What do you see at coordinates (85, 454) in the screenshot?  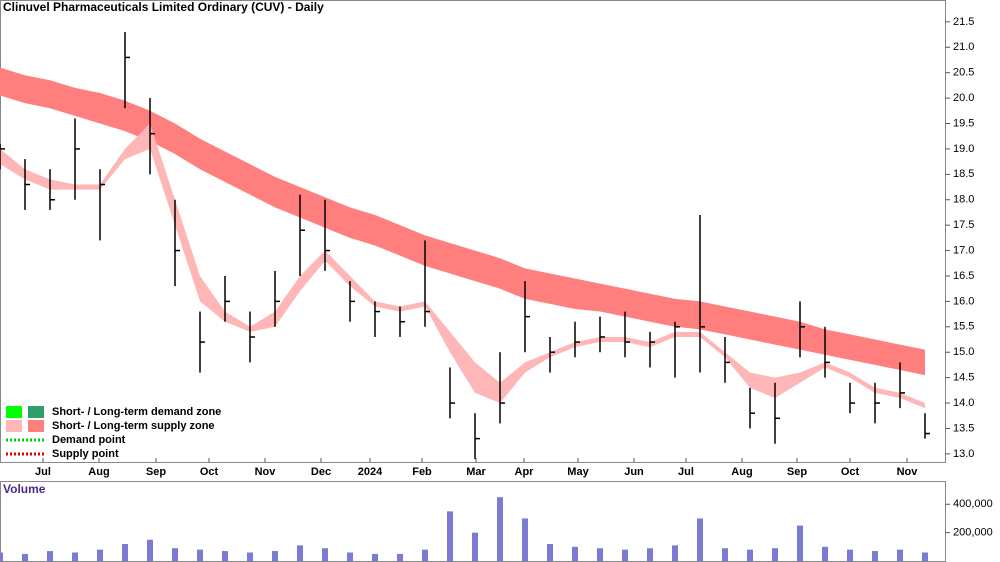 I see `legend-label: Supply point` at bounding box center [85, 454].